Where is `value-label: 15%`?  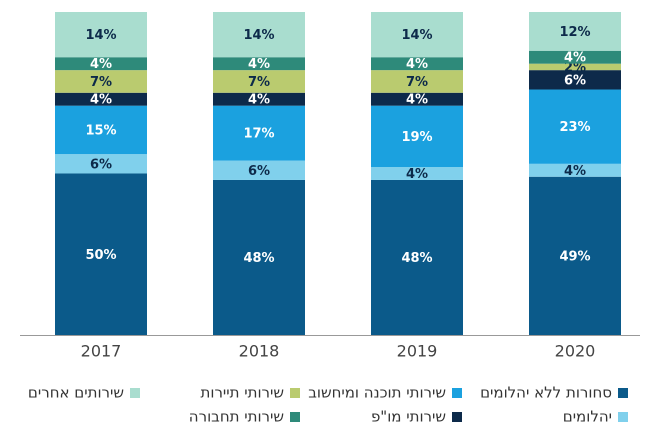
value-label: 15% is located at coordinates (100, 130).